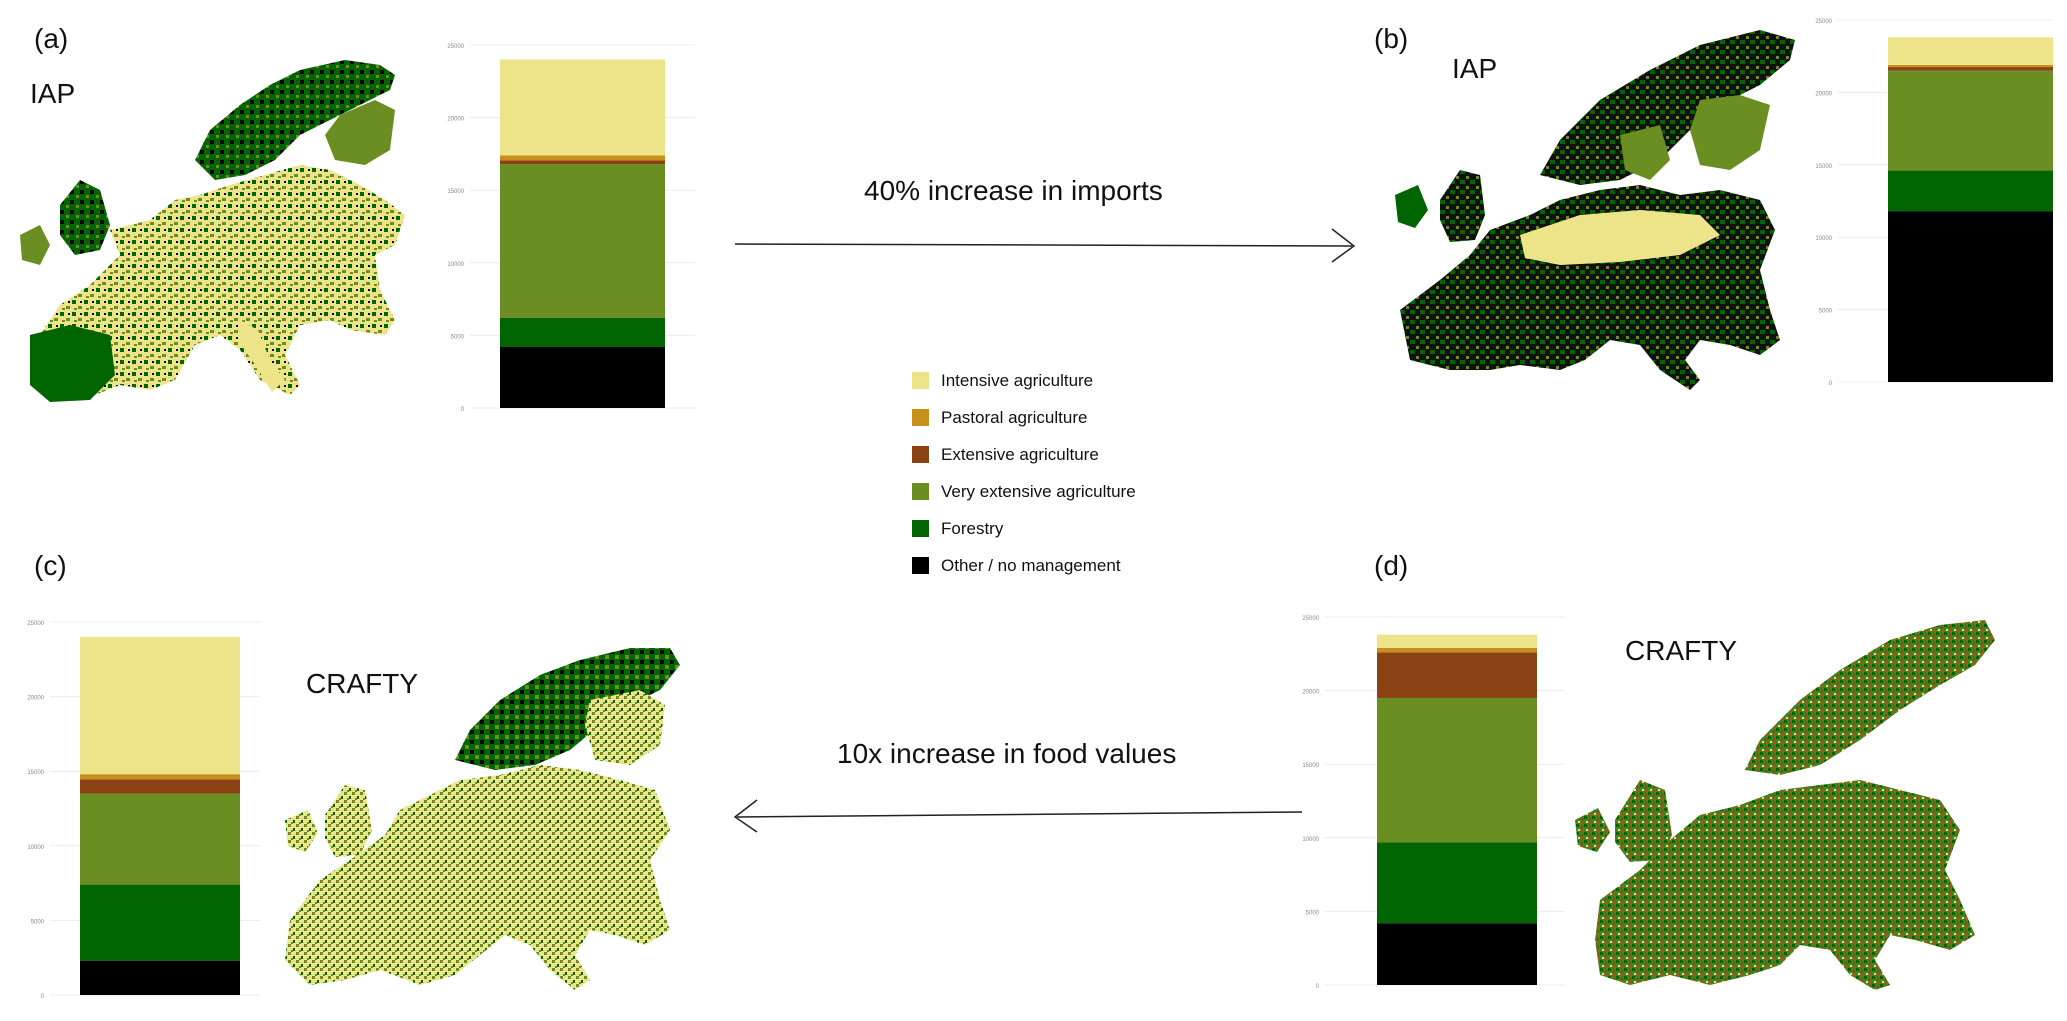 Image resolution: width=2067 pixels, height=1021 pixels. I want to click on bar-segment-c-forestry, so click(160, 922).